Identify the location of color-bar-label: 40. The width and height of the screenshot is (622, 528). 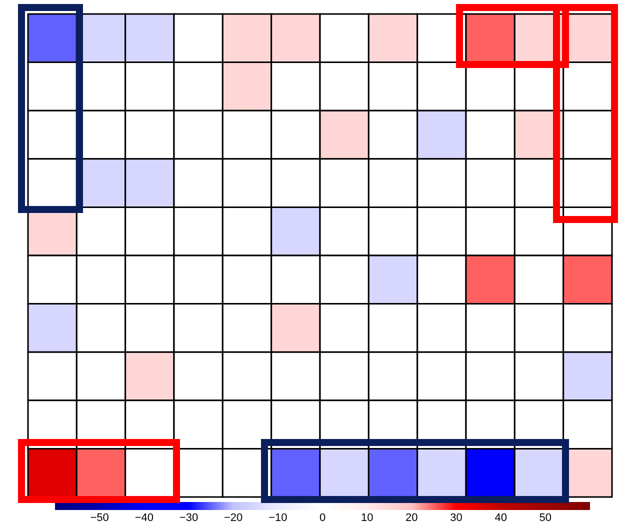
(500, 518).